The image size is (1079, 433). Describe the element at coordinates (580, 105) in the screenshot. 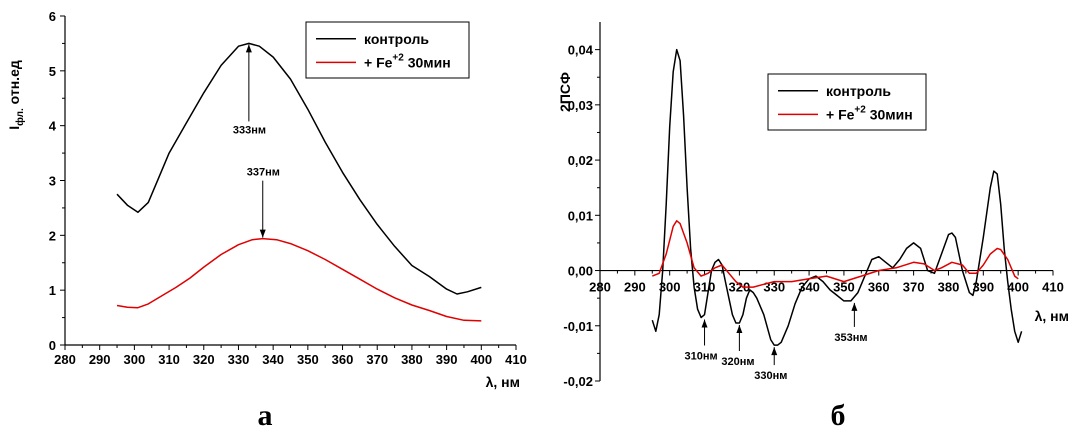

I see `y-tick-label: 0,03` at that location.